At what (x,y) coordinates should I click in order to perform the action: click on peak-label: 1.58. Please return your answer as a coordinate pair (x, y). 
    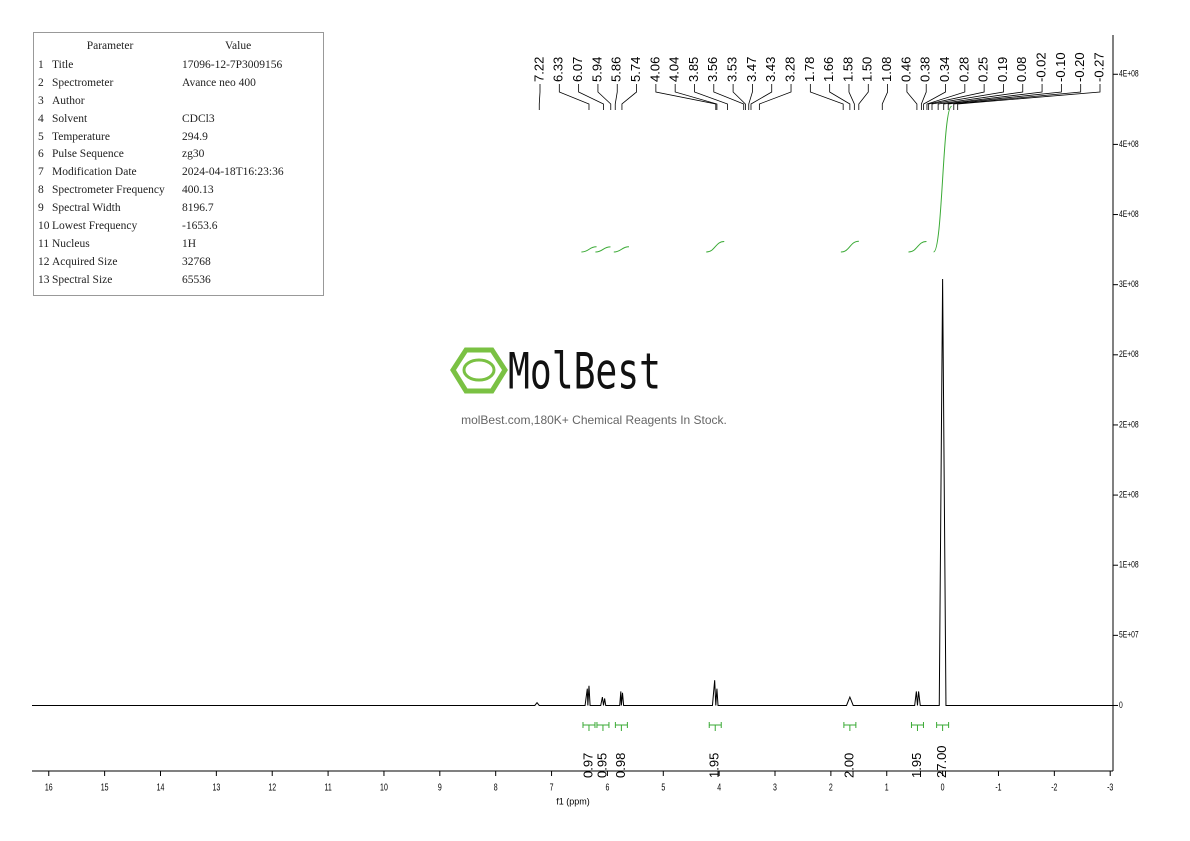
    Looking at the image, I should click on (847, 69).